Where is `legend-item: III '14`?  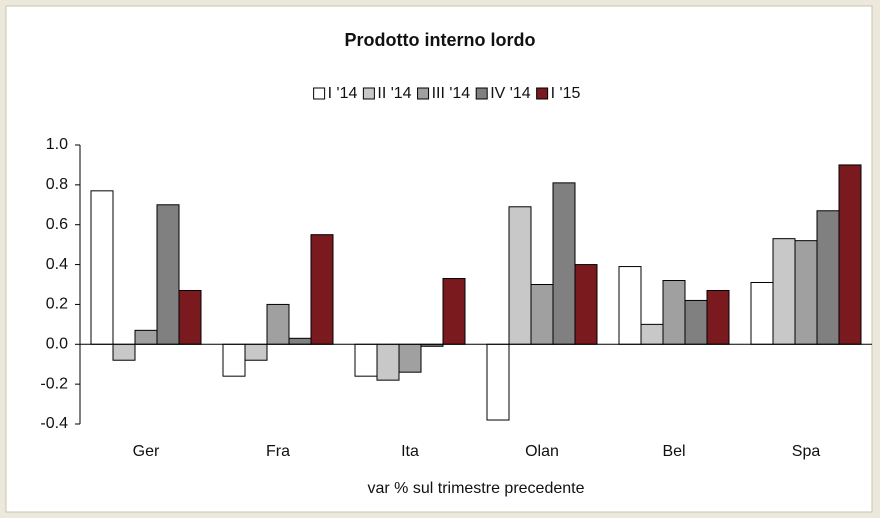
legend-item: III '14 is located at coordinates (444, 93).